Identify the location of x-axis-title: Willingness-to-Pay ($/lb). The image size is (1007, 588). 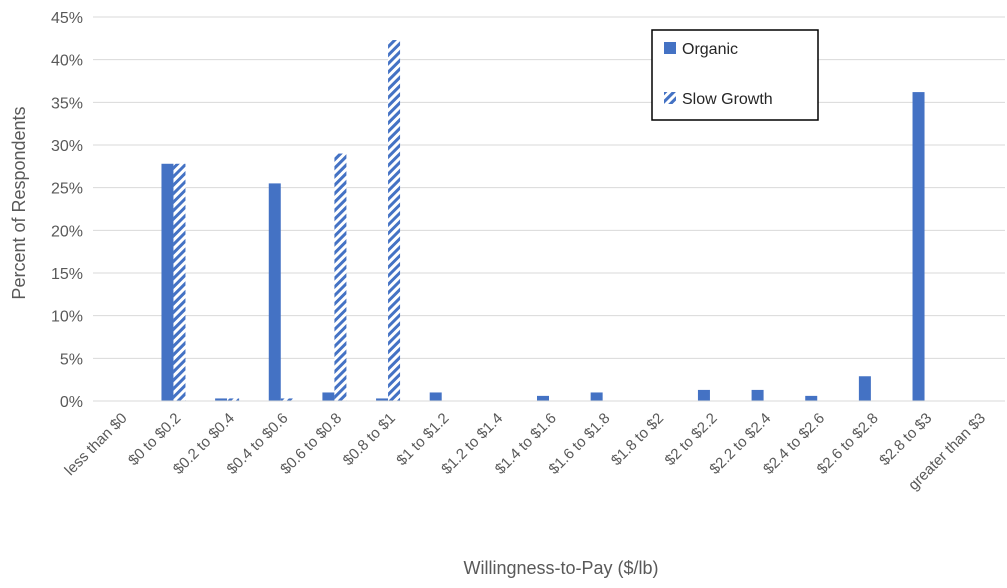
(560, 568).